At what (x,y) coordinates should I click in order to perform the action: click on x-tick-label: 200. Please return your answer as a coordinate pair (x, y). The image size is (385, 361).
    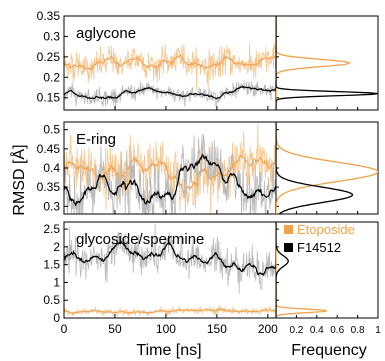
    Looking at the image, I should click on (268, 329).